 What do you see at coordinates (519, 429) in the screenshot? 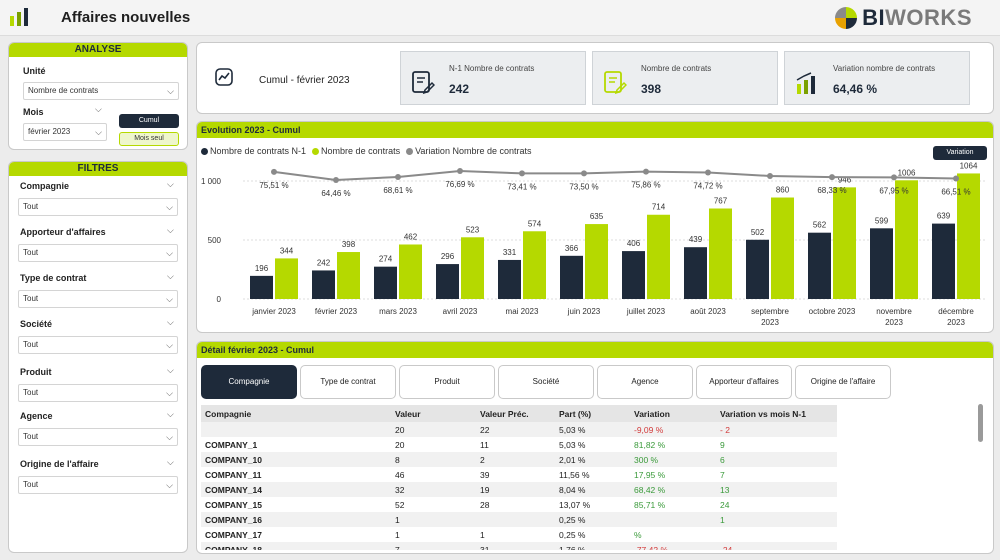
I see `table-row: 20 22 5,03 % -9,09 % - 2` at bounding box center [519, 429].